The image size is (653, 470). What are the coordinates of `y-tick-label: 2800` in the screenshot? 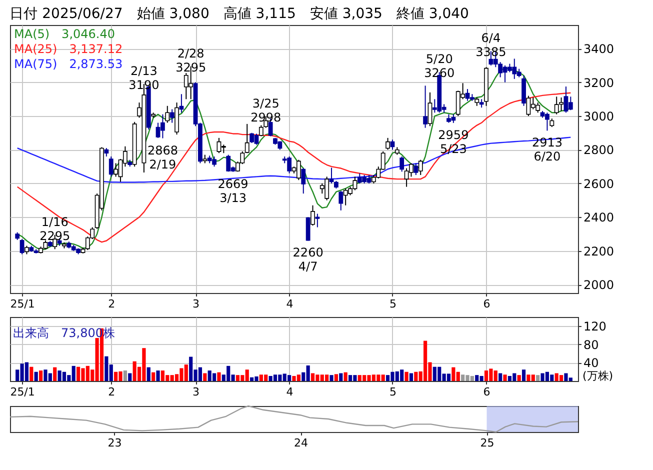 It's located at (599, 150).